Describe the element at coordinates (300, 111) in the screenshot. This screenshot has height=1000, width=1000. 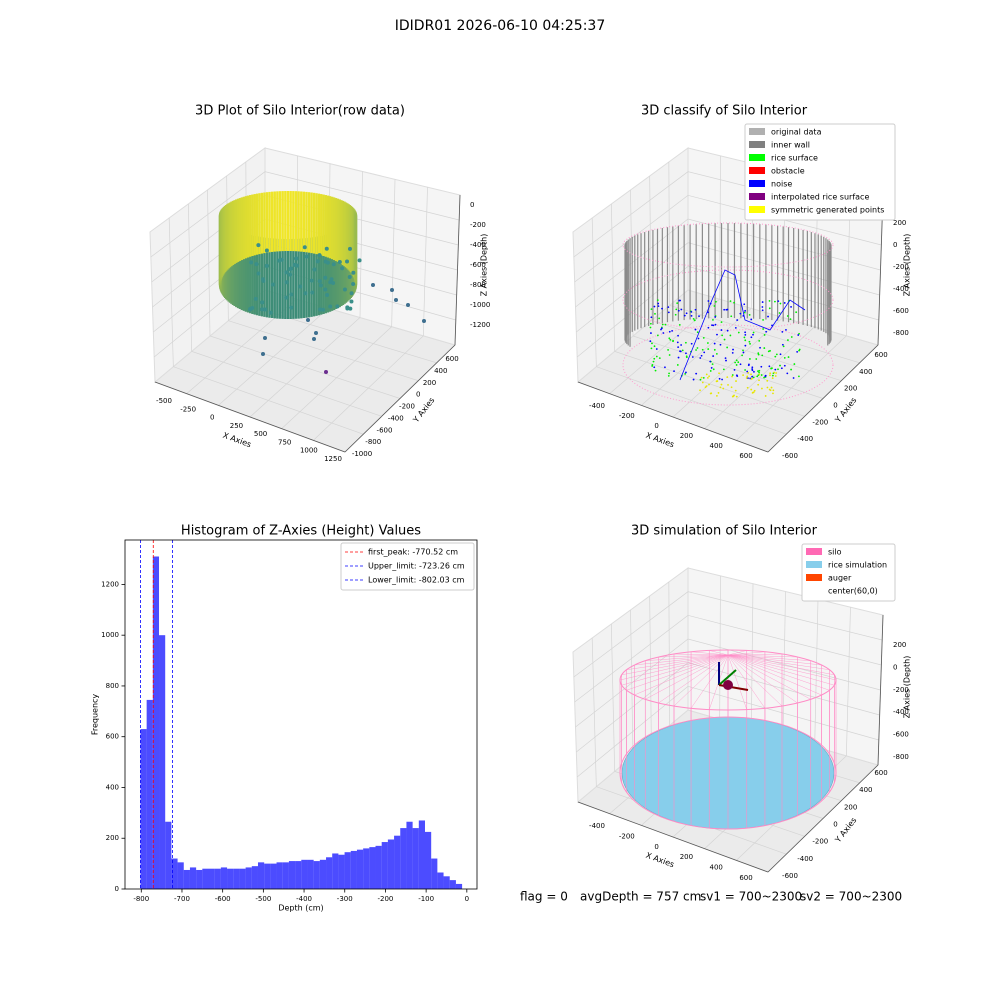
I see `chart-title: 3D Plot of Silo Interior(row data)` at that location.